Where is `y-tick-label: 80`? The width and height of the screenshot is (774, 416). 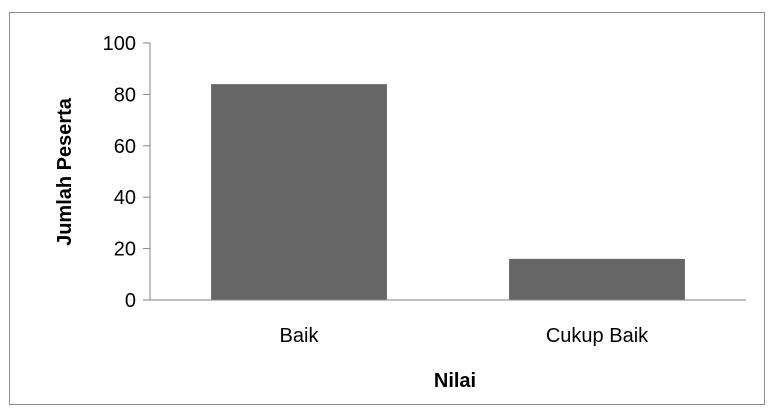 y-tick-label: 80 is located at coordinates (125, 95).